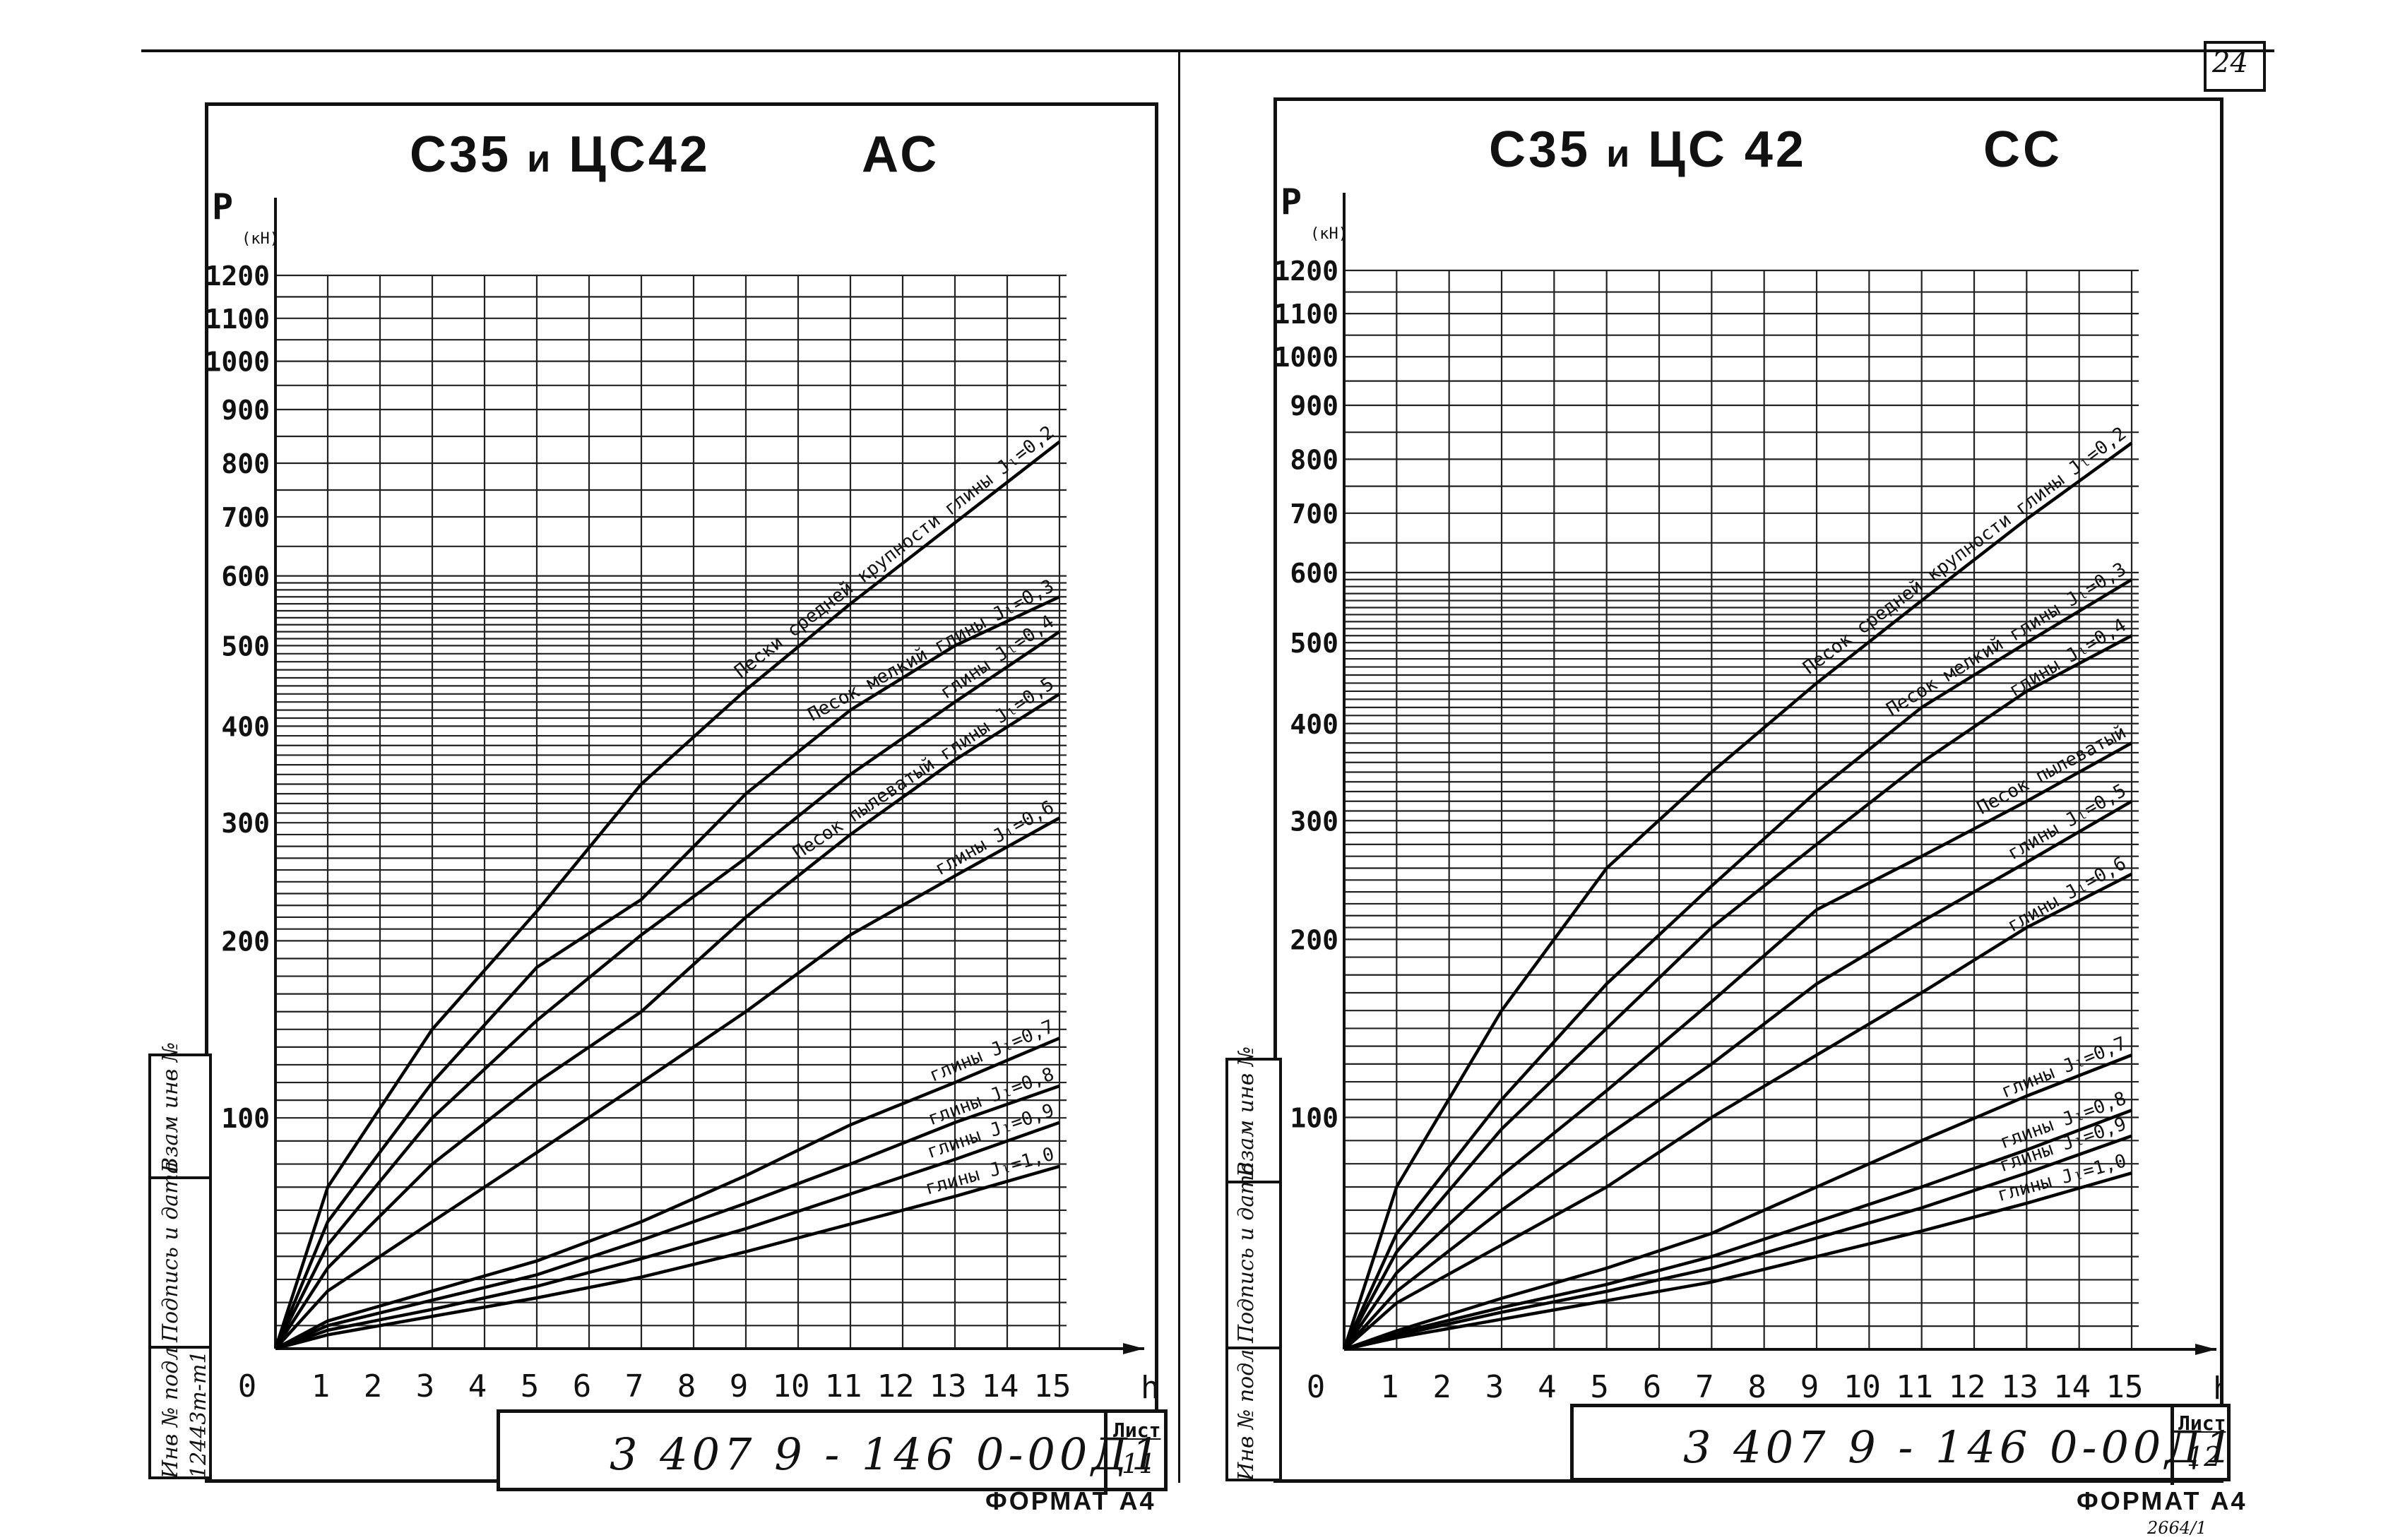 Image resolution: width=2405 pixels, height=1540 pixels. Describe the element at coordinates (245, 941) in the screenshot. I see `y-tick-label: 200` at that location.